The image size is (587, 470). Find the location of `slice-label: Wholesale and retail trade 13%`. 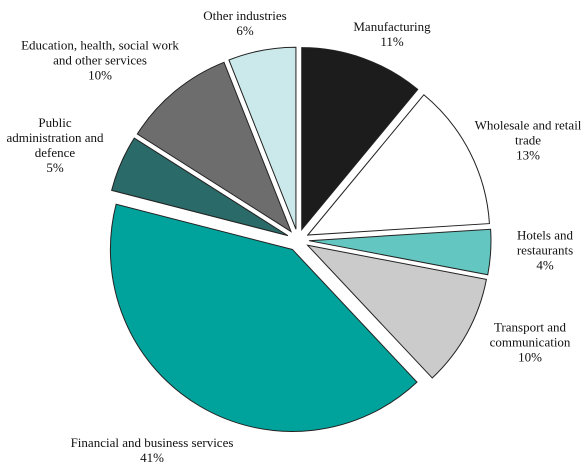

slice-label: Wholesale and retail trade 13% is located at coordinates (528, 140).